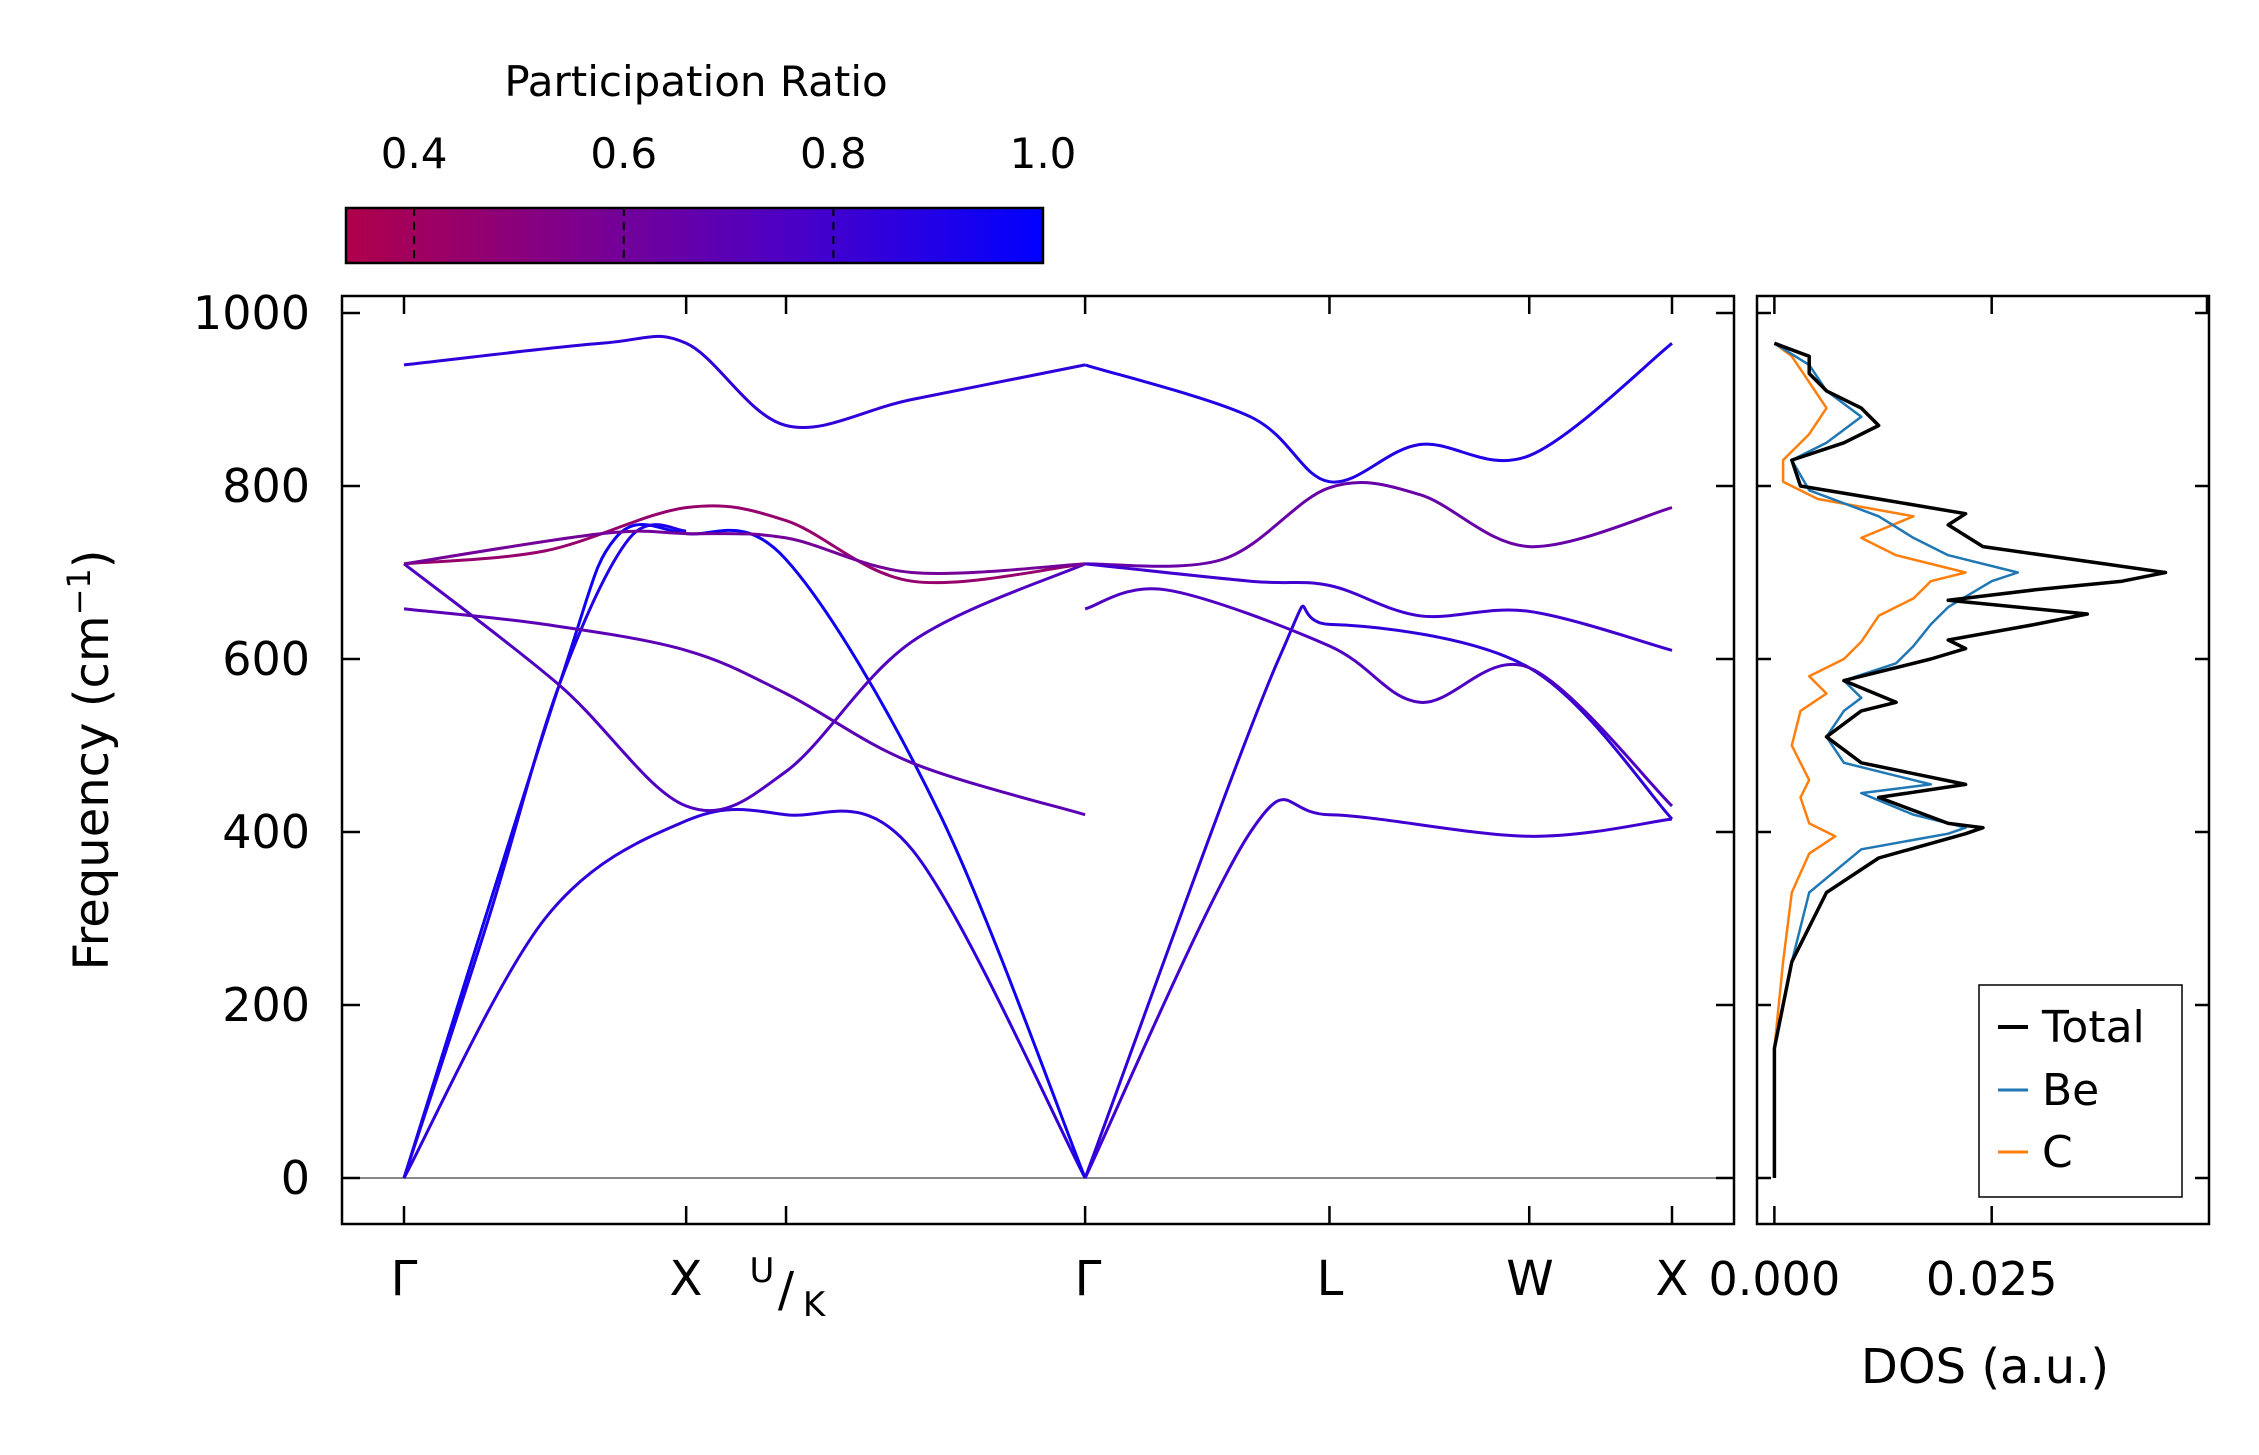 Image resolution: width=2259 pixels, height=1455 pixels. I want to click on kpoint-label-u: U, so click(762, 1271).